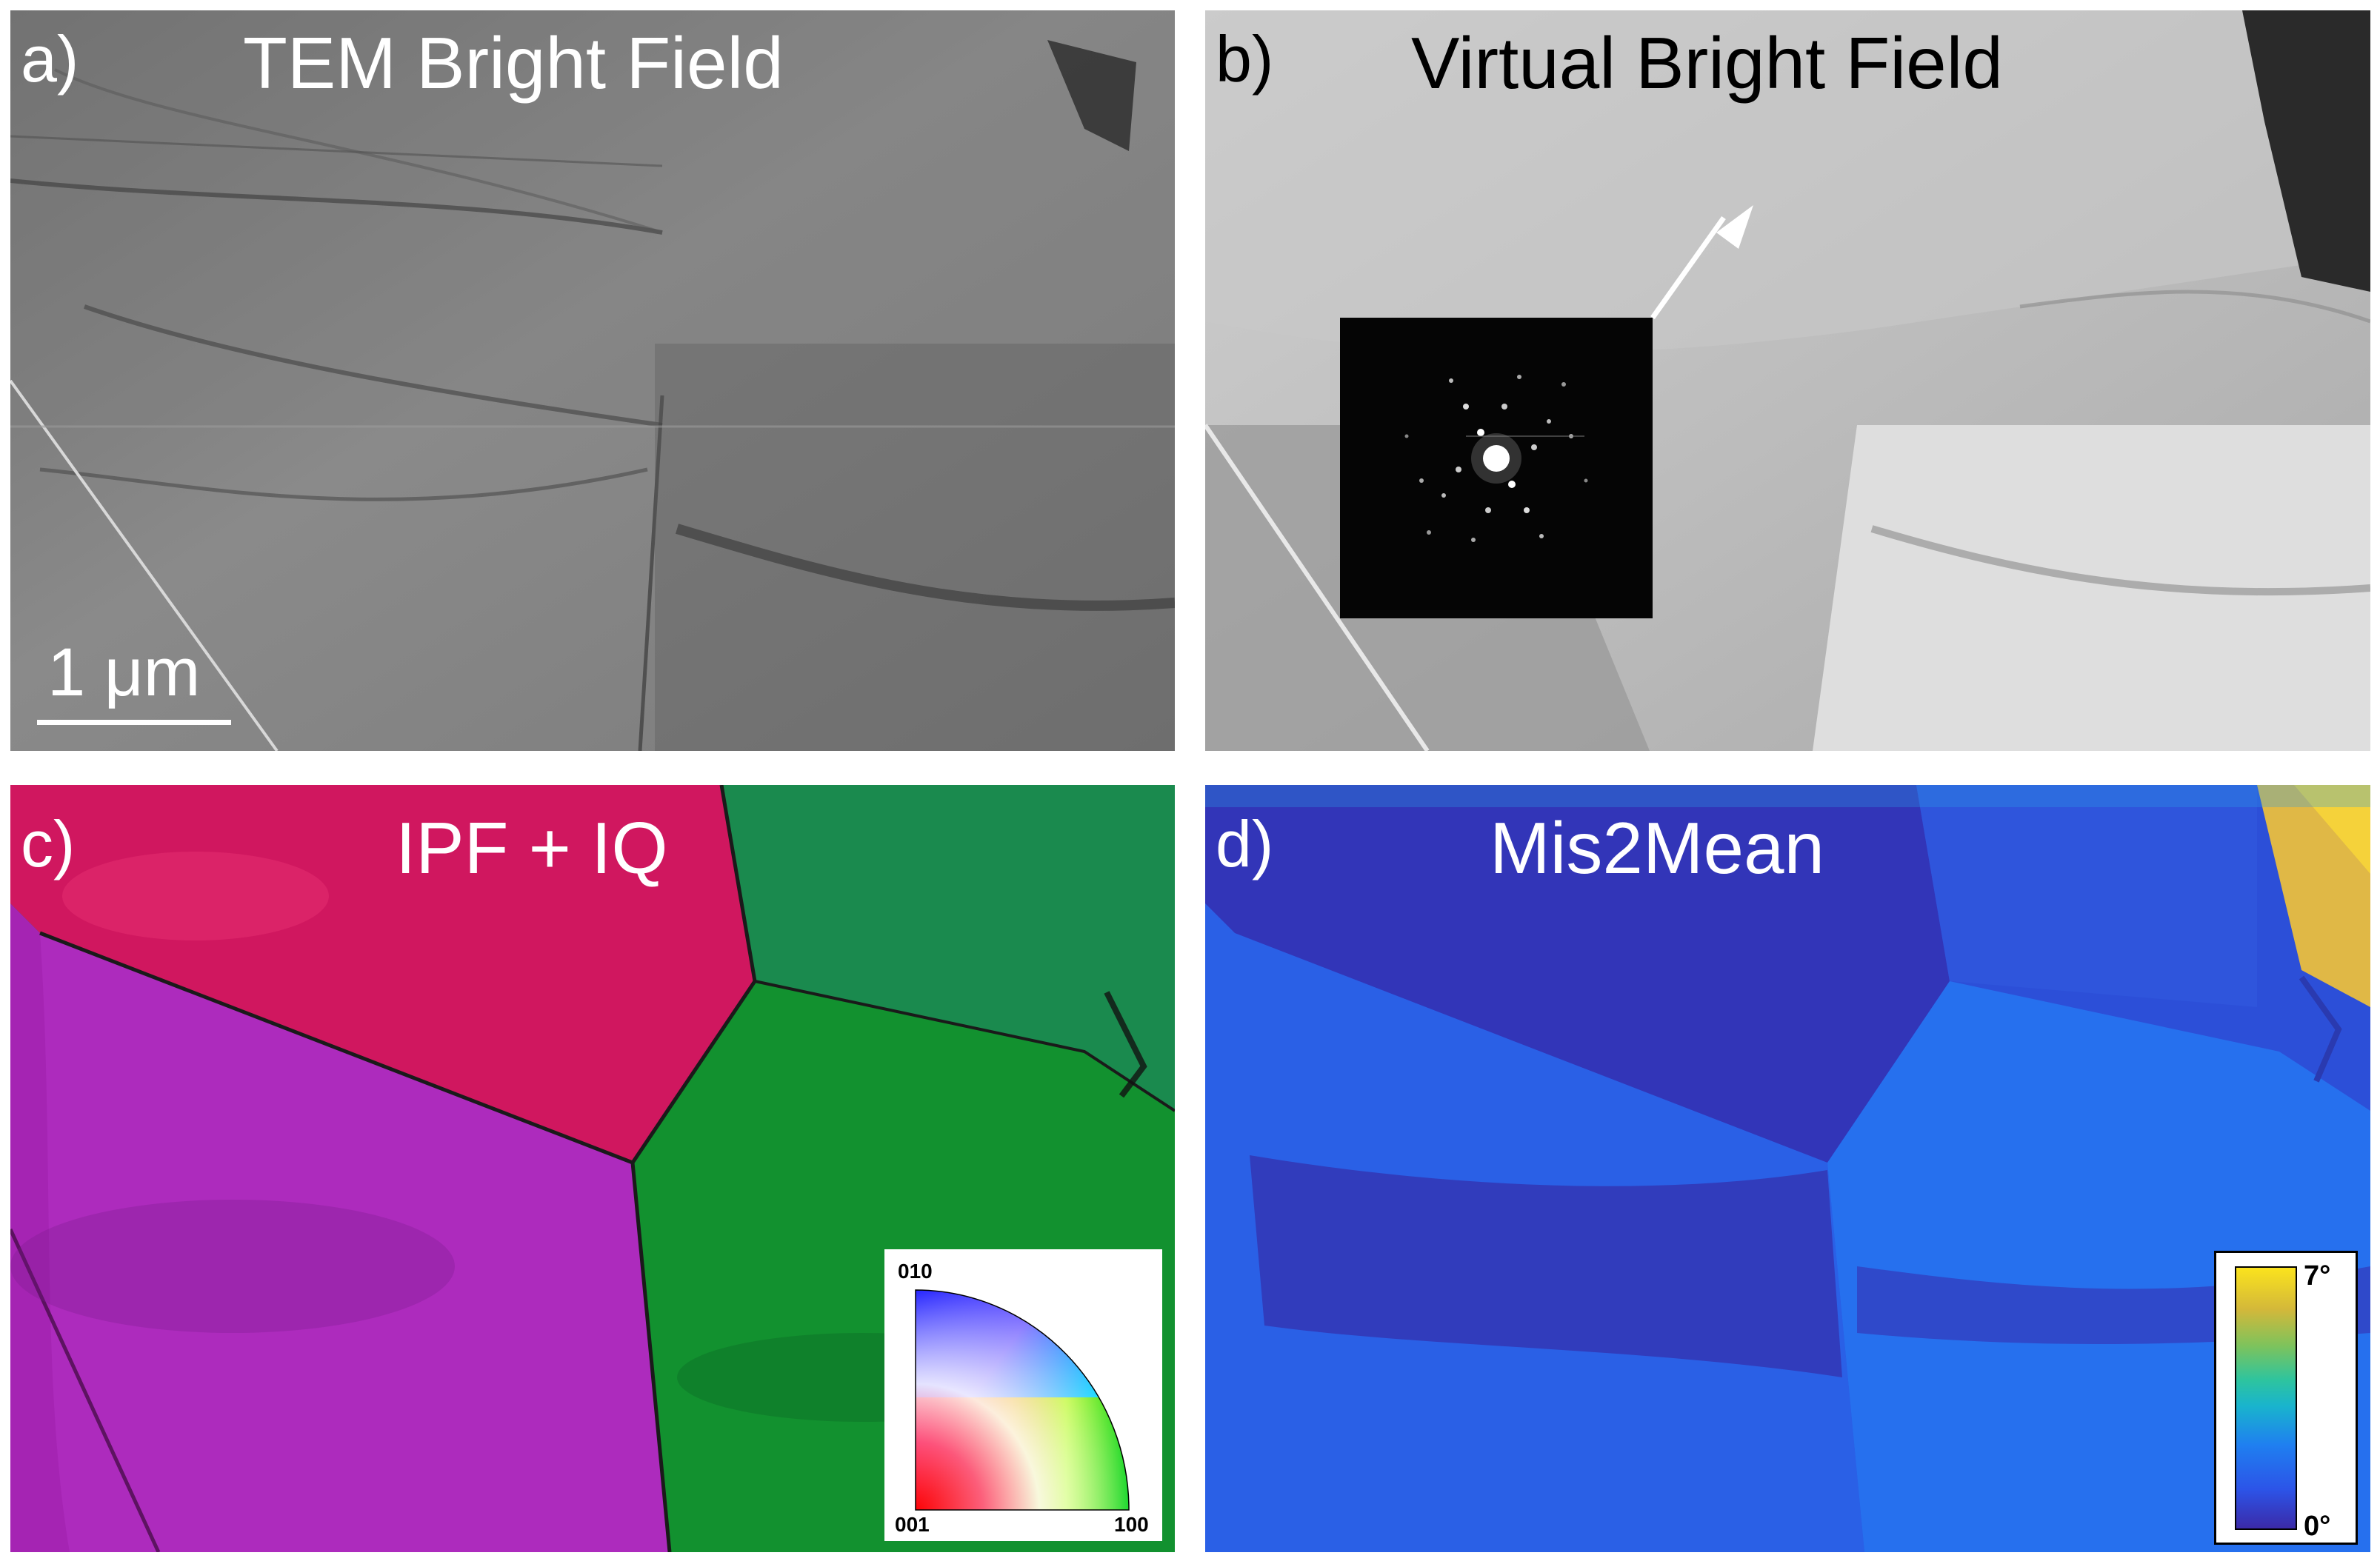 This screenshot has height=1564, width=2380. I want to click on panel-title-b: Virtual Bright Field, so click(1707, 63).